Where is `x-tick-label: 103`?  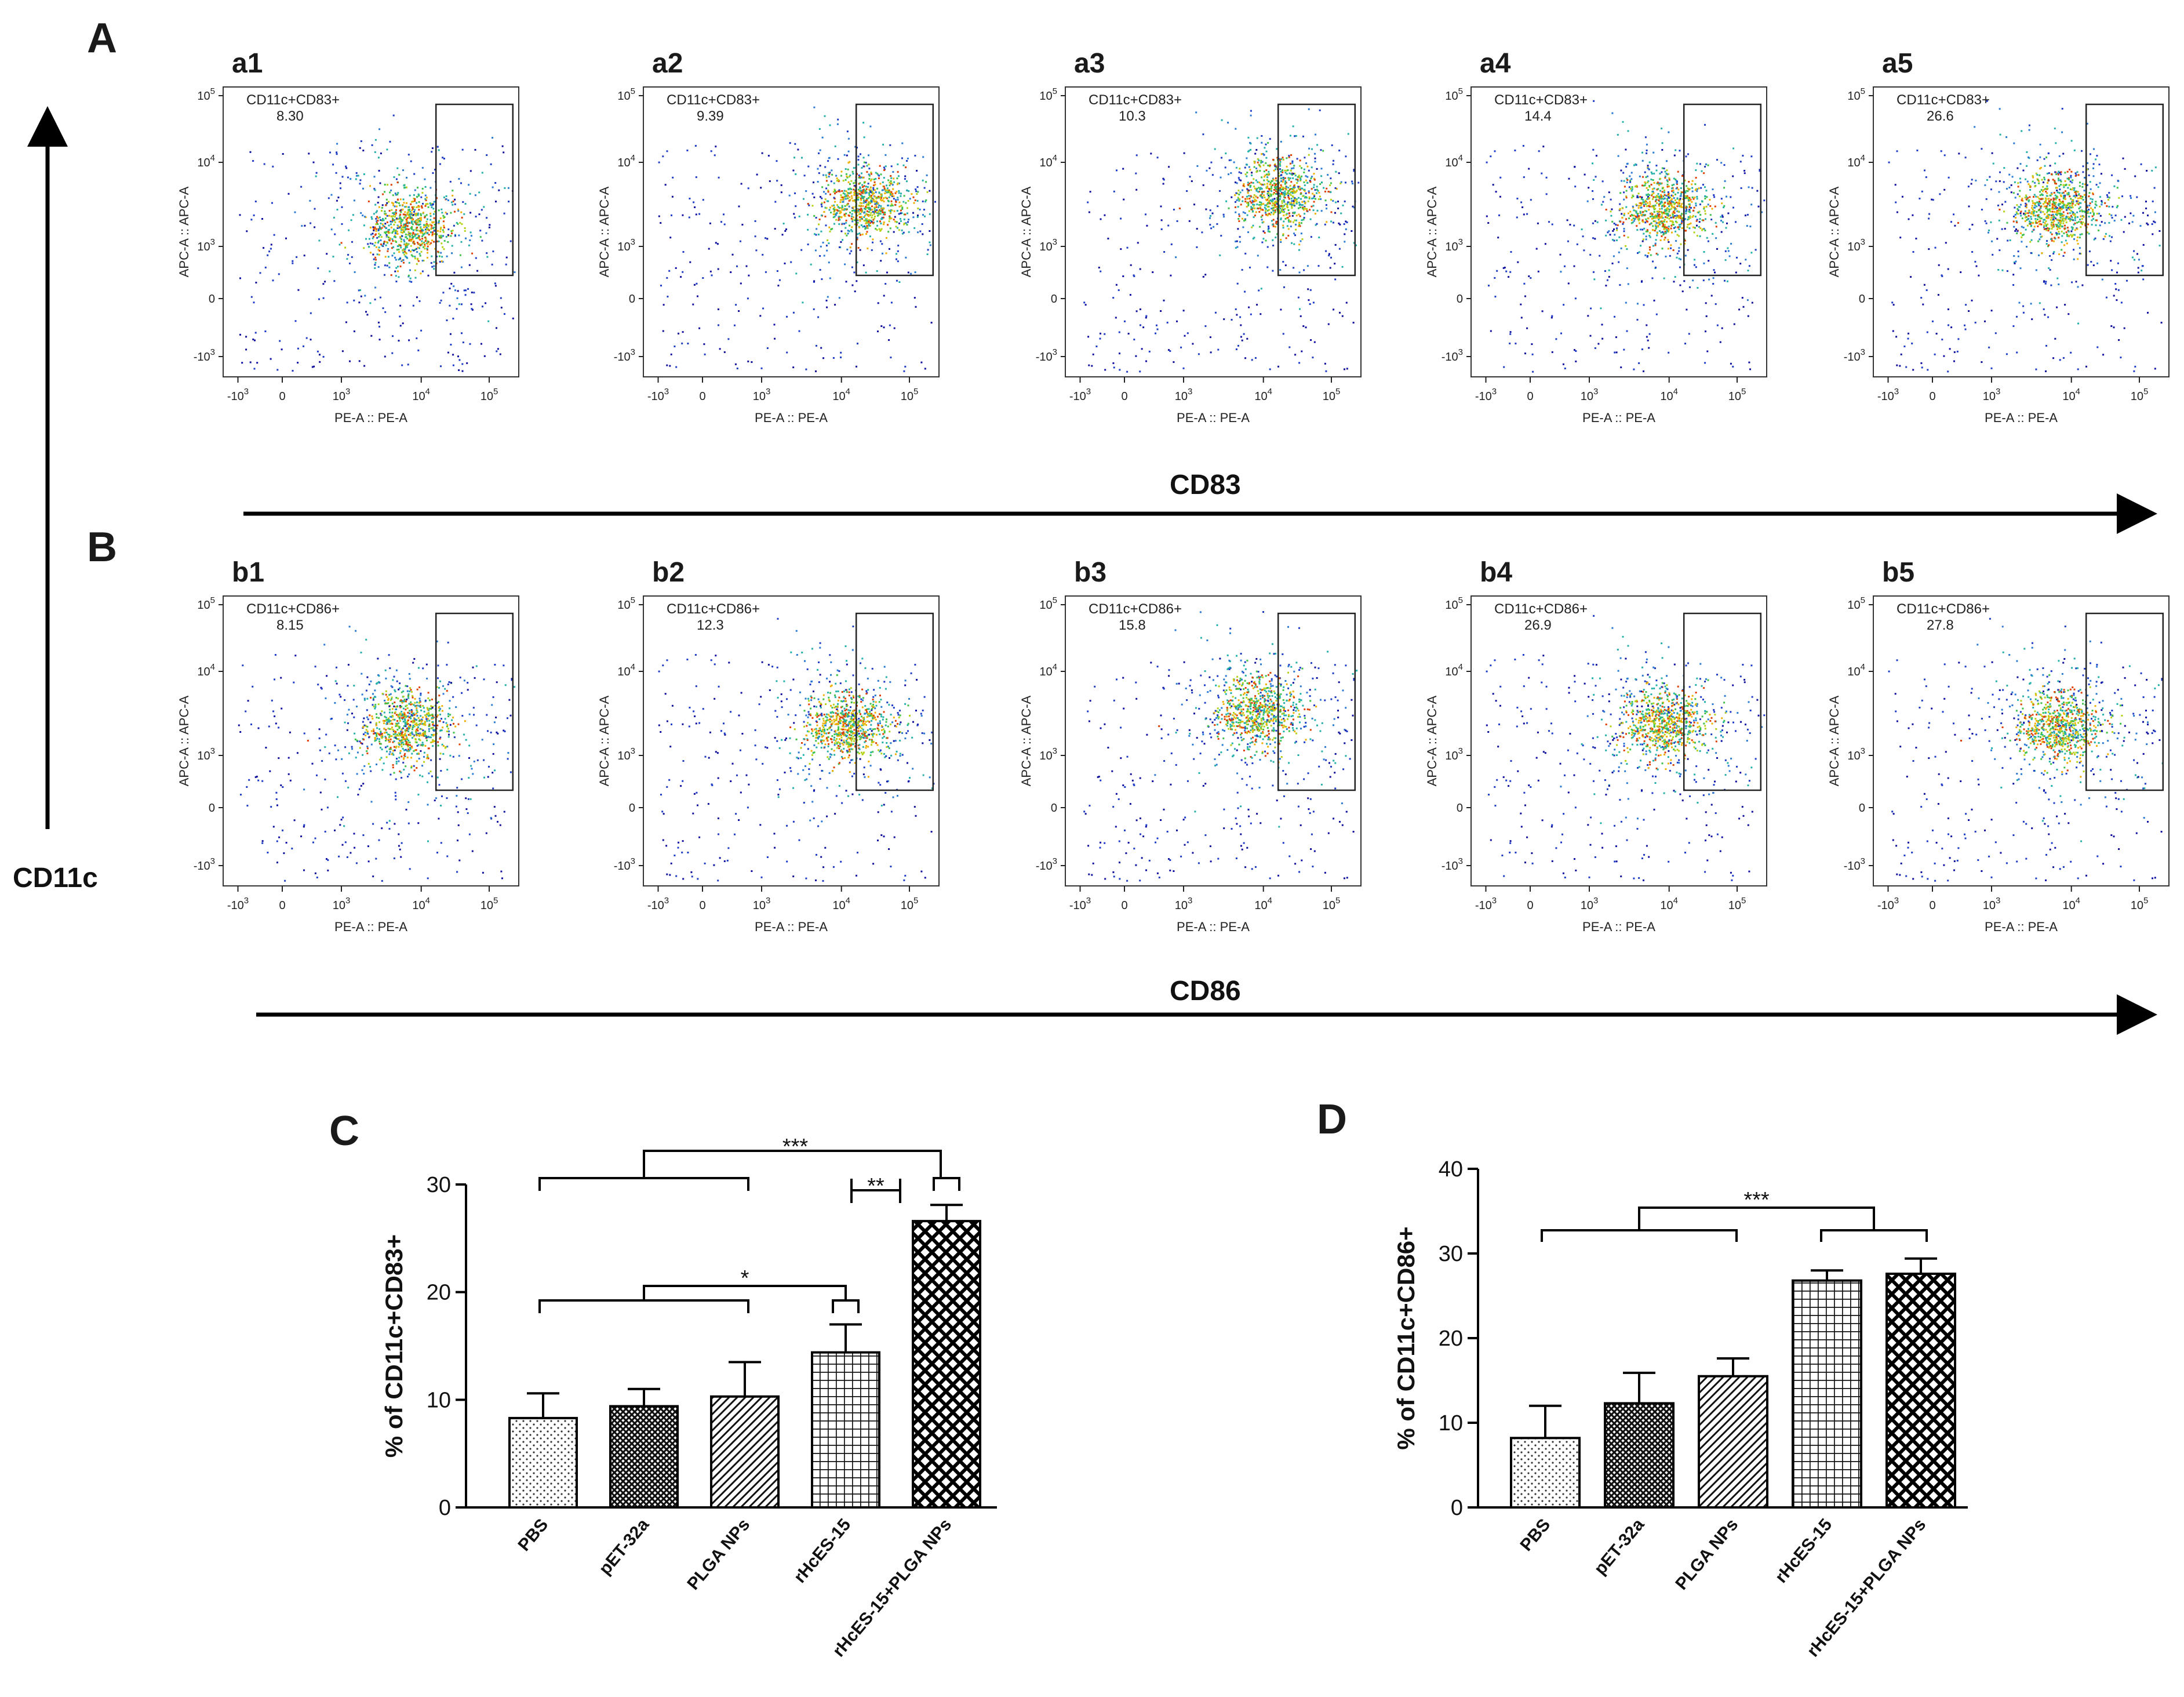
x-tick-label: 103 is located at coordinates (1184, 395).